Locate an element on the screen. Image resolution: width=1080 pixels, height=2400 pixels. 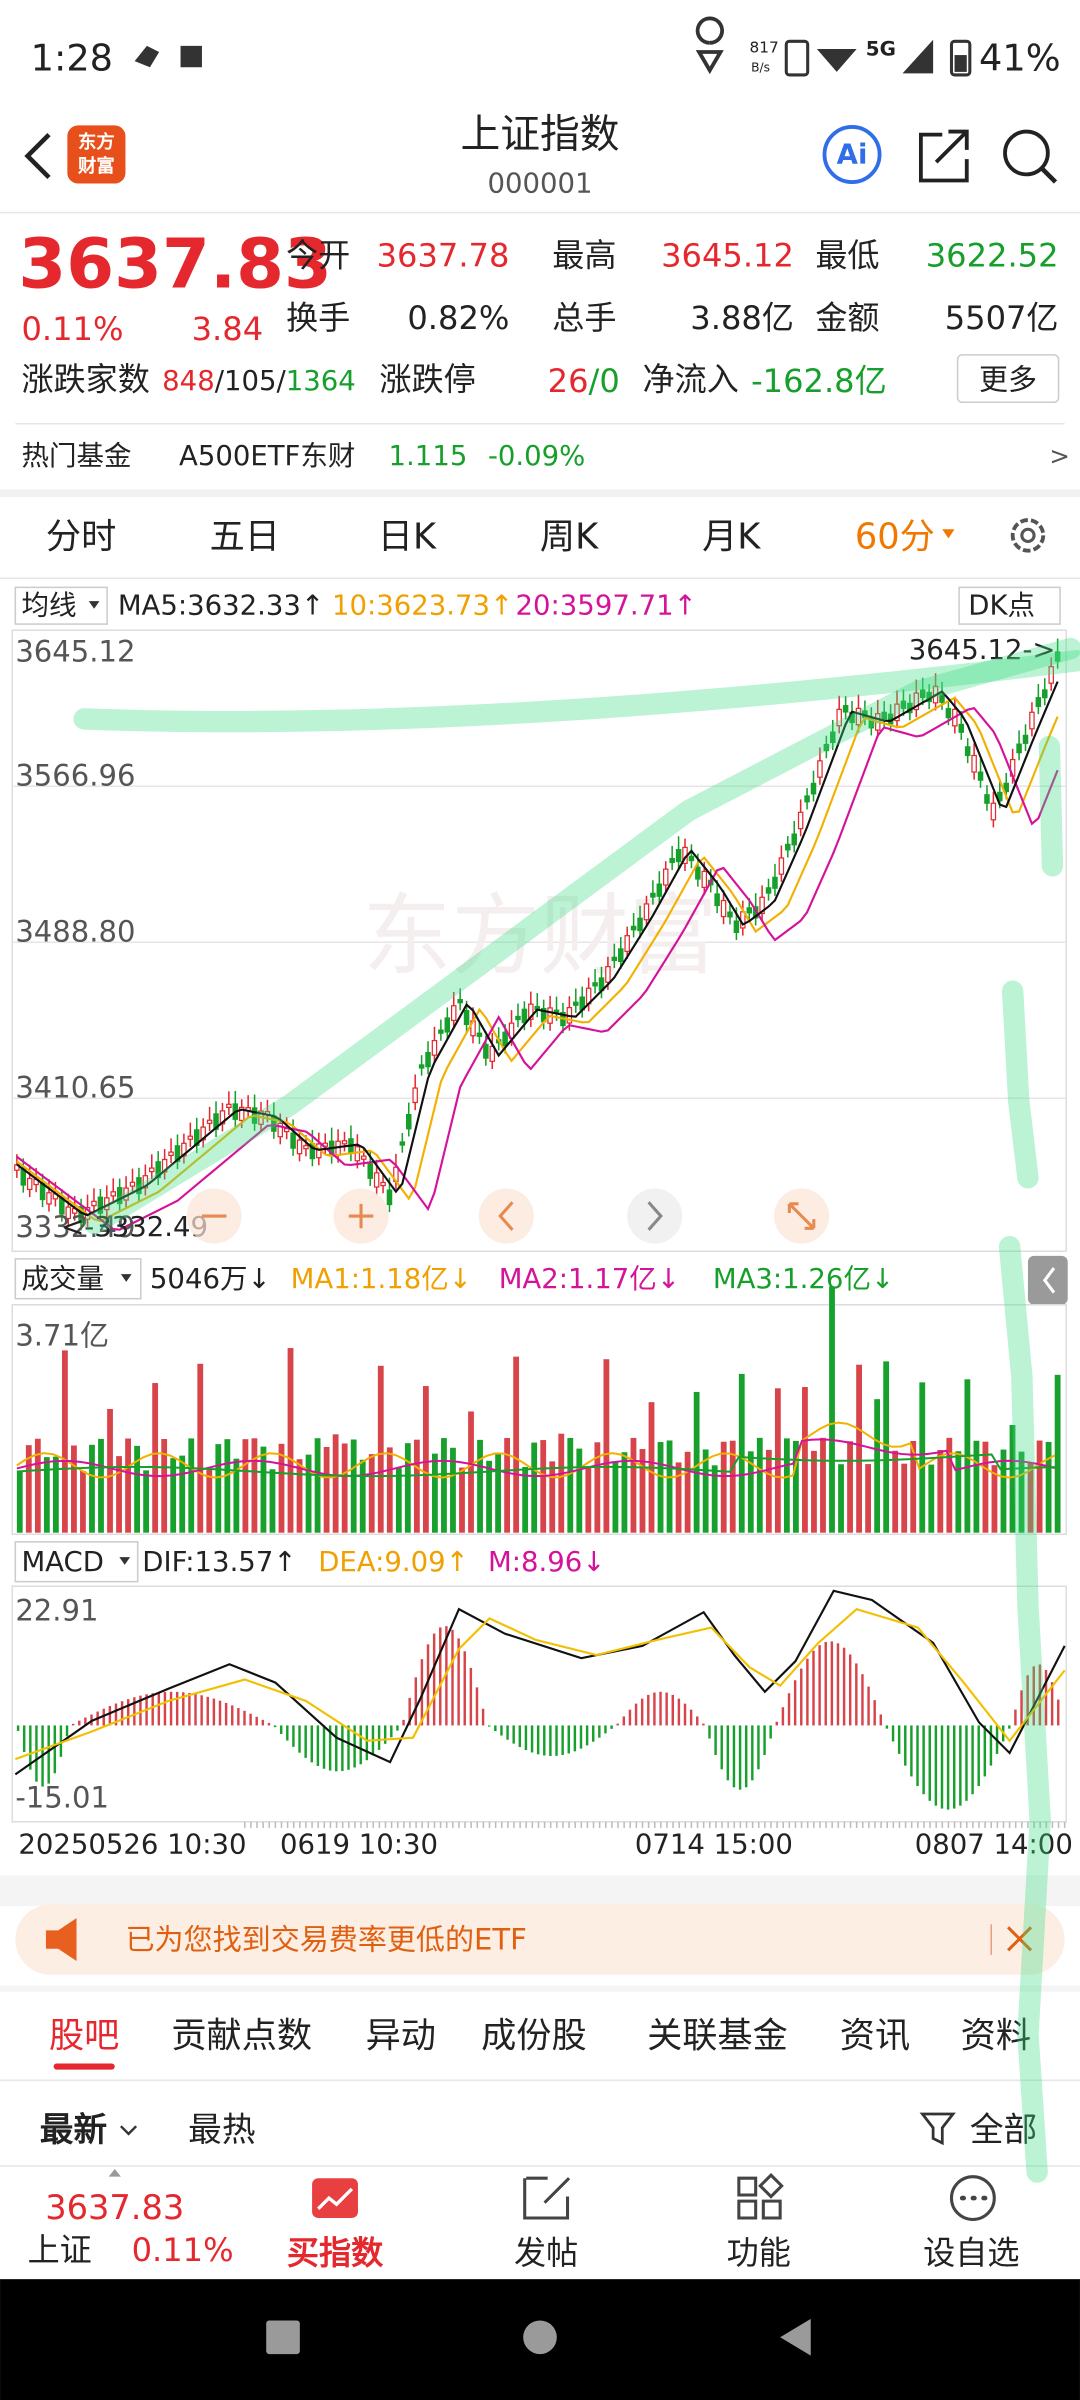
hot-fund-arrow: > is located at coordinates (1059, 455).